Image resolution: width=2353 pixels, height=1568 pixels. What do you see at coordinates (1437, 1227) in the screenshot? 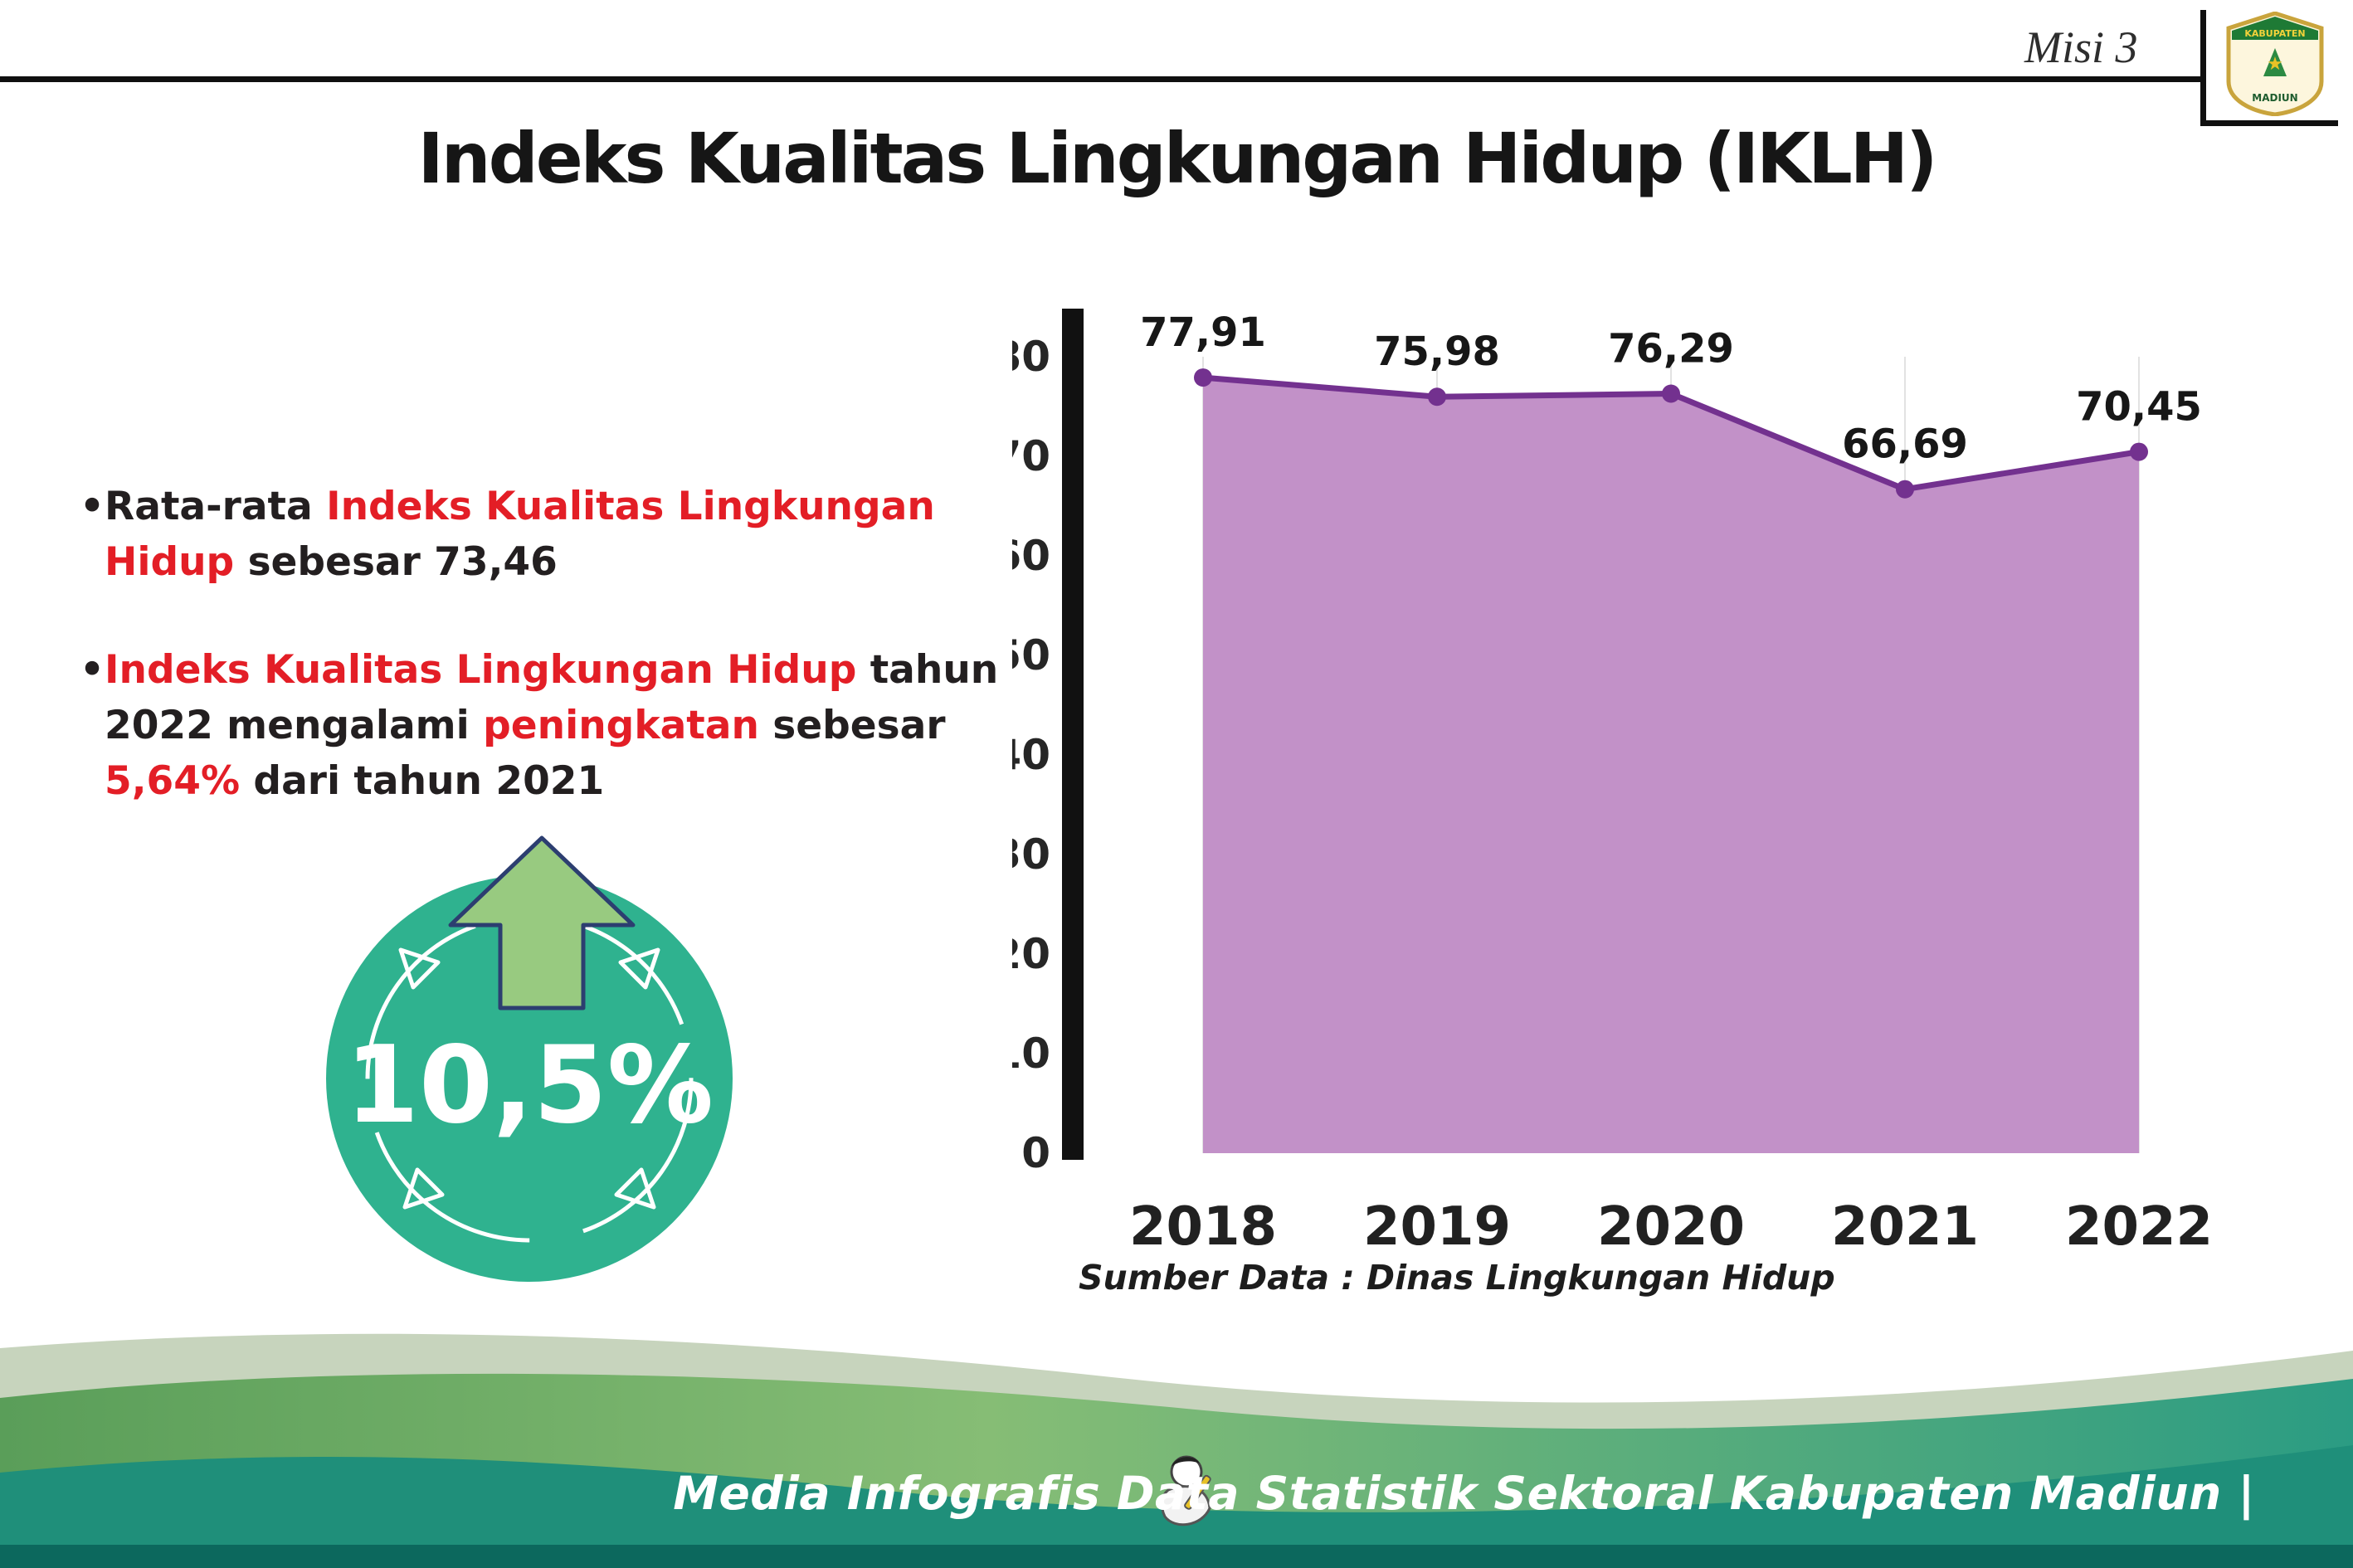
I see `svg-text: 2019` at bounding box center [1437, 1227].